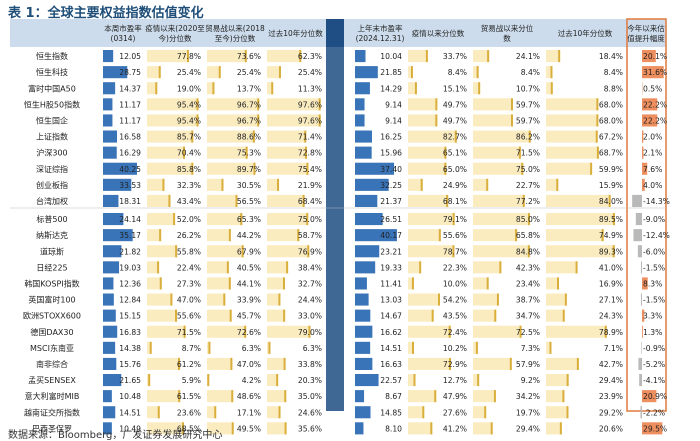 The height and width of the screenshot is (441, 700). I want to click on cell-value: 33.8%, so click(310, 364).